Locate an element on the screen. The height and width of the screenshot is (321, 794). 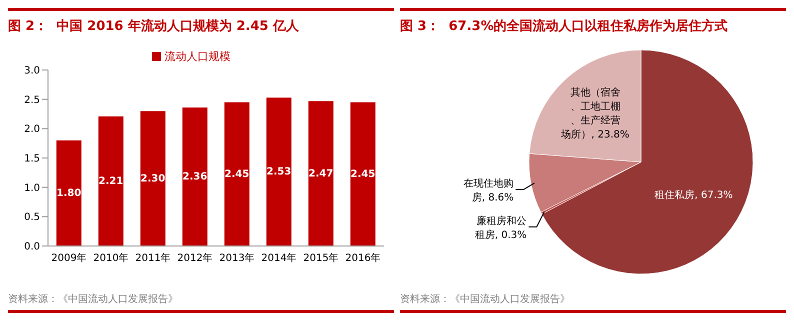
y-tick-label: 2.5 is located at coordinates (32, 100).